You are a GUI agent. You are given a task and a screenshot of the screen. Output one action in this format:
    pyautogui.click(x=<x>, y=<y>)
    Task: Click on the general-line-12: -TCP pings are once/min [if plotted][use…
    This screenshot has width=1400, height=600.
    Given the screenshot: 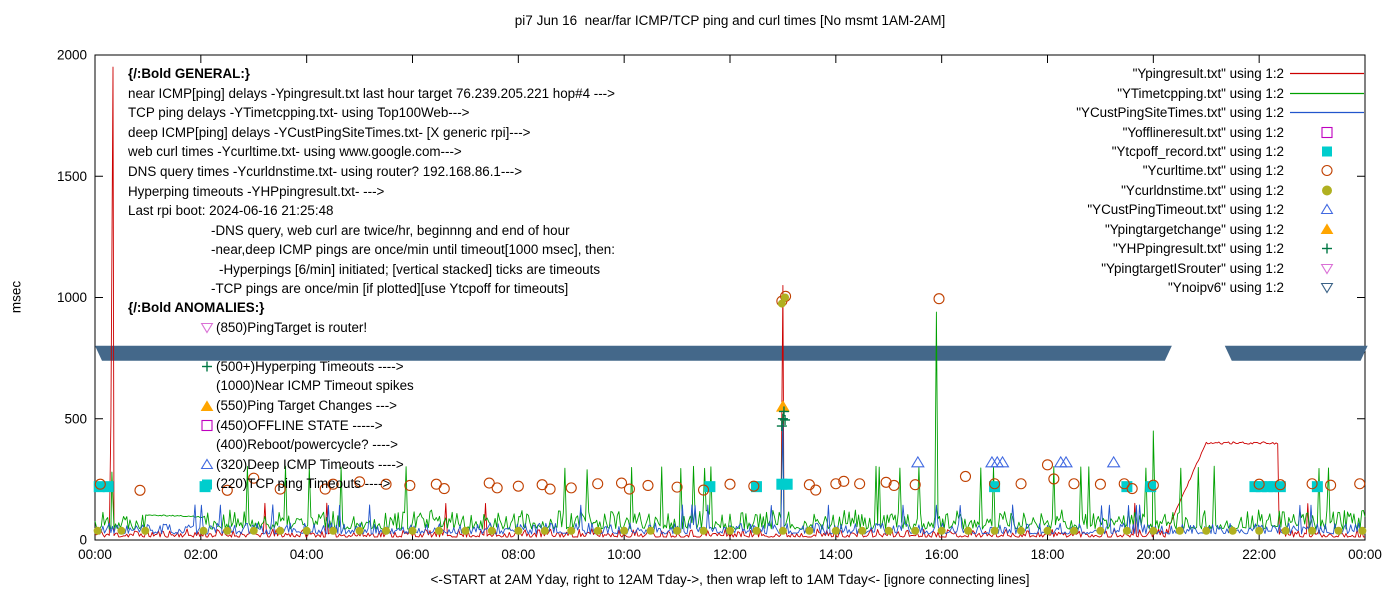 What is the action you would take?
    pyautogui.click(x=371, y=289)
    